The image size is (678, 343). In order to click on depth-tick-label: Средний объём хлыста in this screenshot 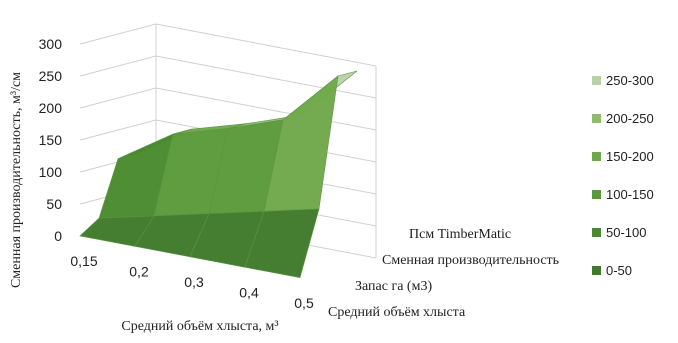, I will do `click(397, 312)`.